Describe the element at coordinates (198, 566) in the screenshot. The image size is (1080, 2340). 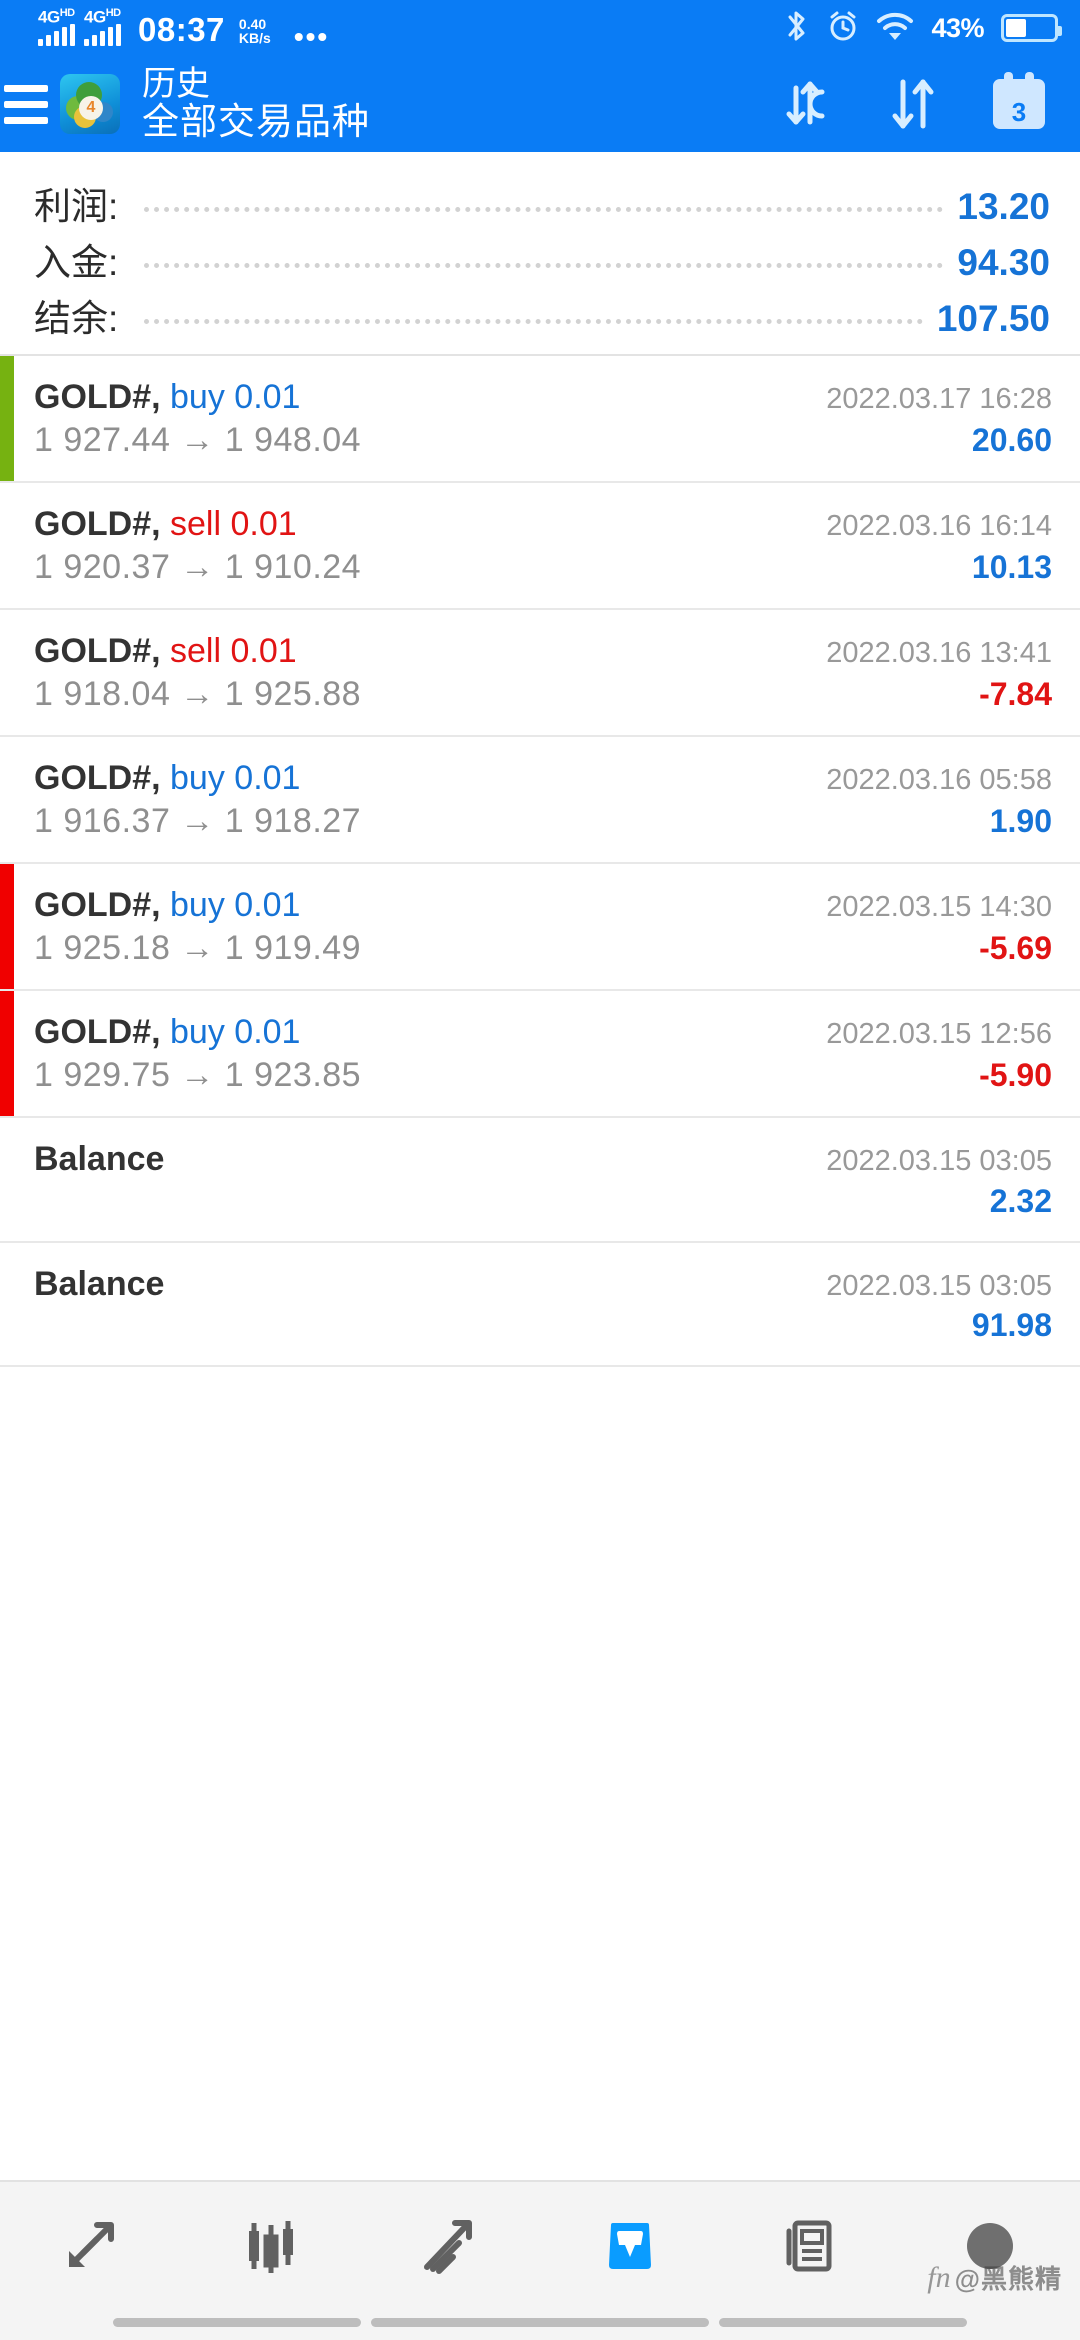
I see `row-price-range: 1 920.37 → 1 910.24` at that location.